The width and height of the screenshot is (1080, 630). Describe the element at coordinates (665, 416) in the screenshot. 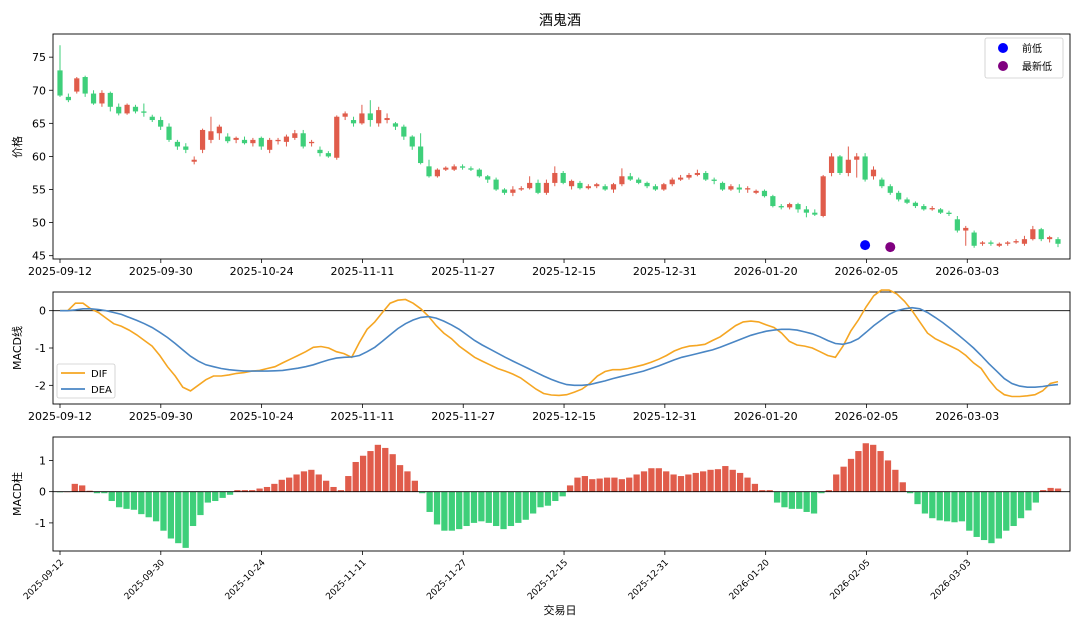

I see `x-tick-label: 2025-12-31` at that location.